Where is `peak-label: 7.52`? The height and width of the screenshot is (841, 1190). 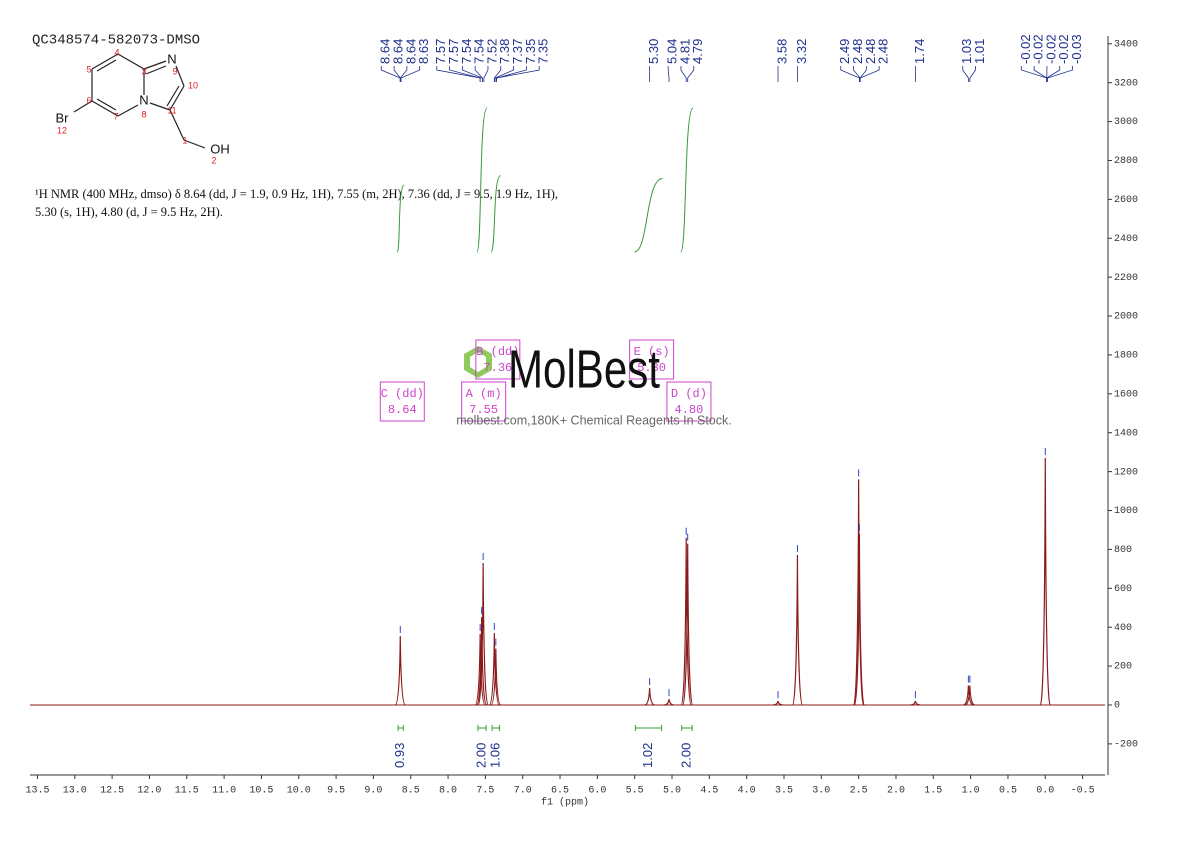 peak-label: 7.52 is located at coordinates (491, 51).